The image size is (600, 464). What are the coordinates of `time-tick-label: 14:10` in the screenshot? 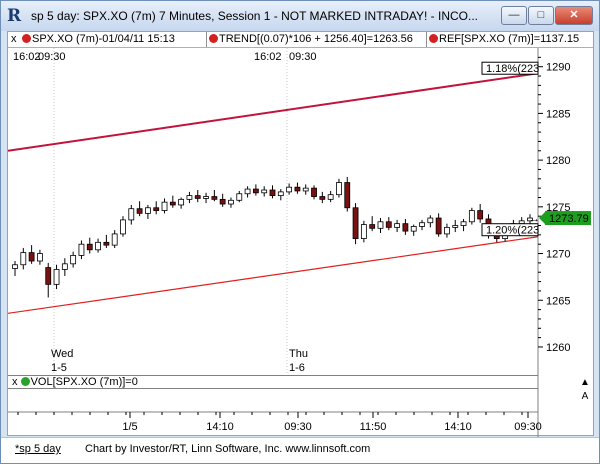 It's located at (458, 427).